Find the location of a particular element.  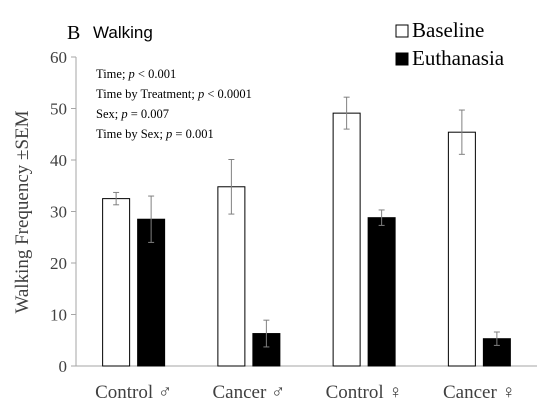

y-tick-label: 60 is located at coordinates (58, 57).